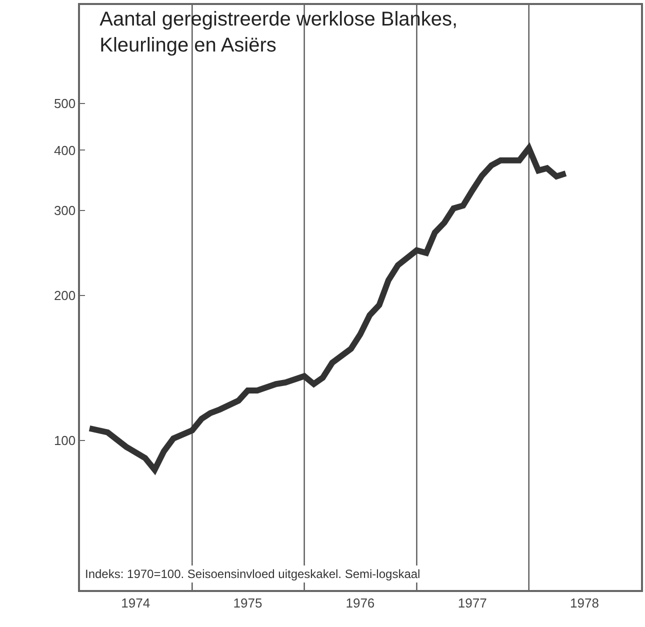 This screenshot has width=645, height=627. I want to click on y-tick-label: 400, so click(65, 150).